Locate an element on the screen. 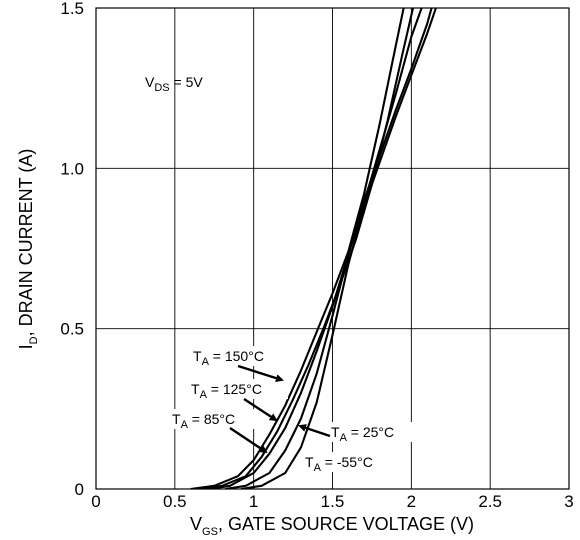 This screenshot has height=540, width=580. x-tick-label: 3 is located at coordinates (568, 501).